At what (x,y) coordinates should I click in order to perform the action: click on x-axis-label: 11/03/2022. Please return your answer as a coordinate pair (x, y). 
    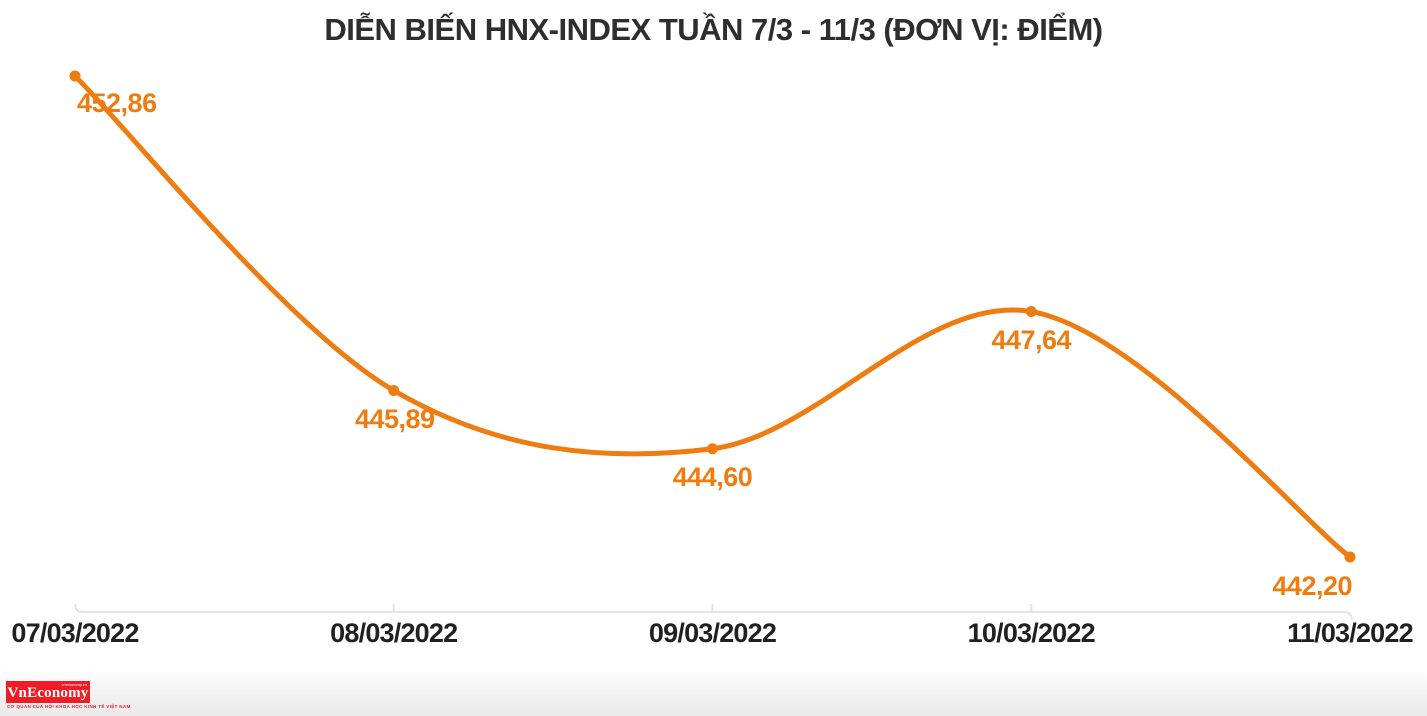
    Looking at the image, I should click on (1350, 633).